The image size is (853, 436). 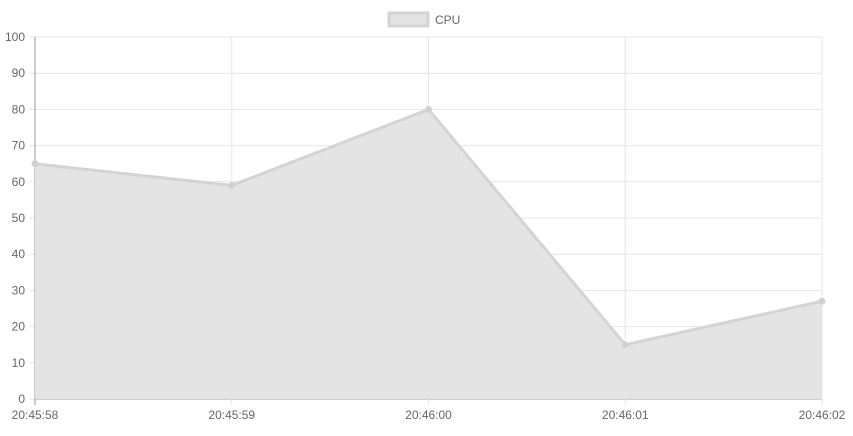 What do you see at coordinates (408, 19) in the screenshot?
I see `legend-swatch` at bounding box center [408, 19].